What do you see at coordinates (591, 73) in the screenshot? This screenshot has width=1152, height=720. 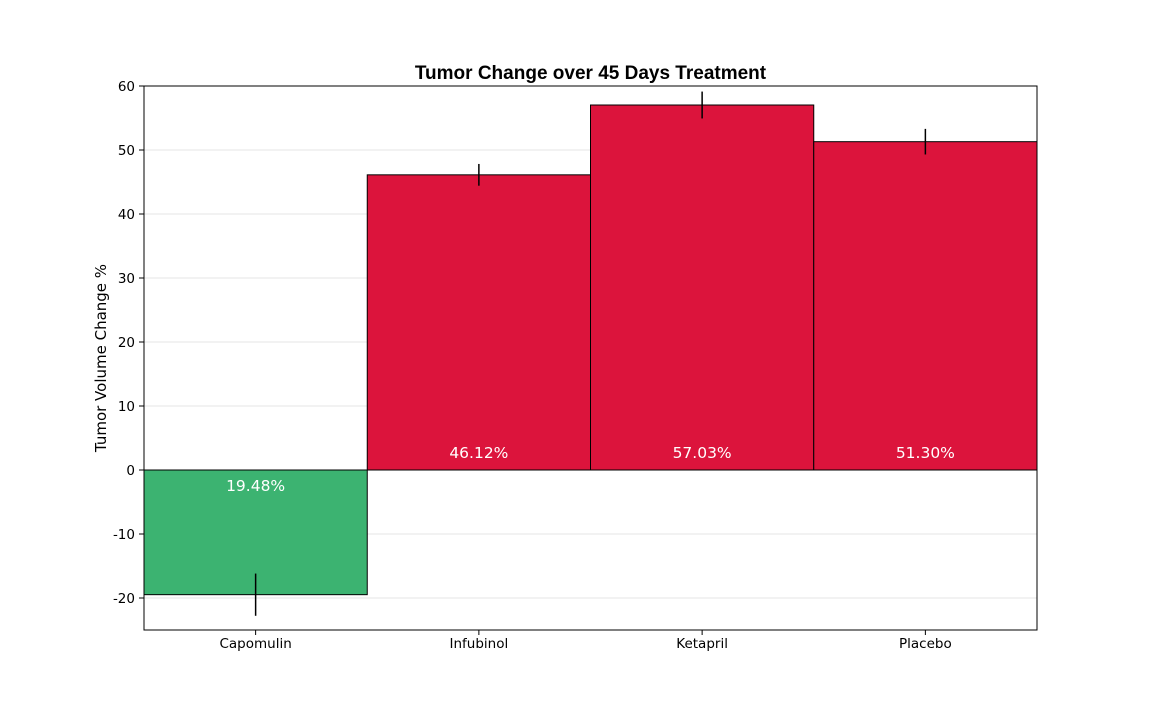 I see `chart-title: Tumor Change over 45 Days Treatment` at bounding box center [591, 73].